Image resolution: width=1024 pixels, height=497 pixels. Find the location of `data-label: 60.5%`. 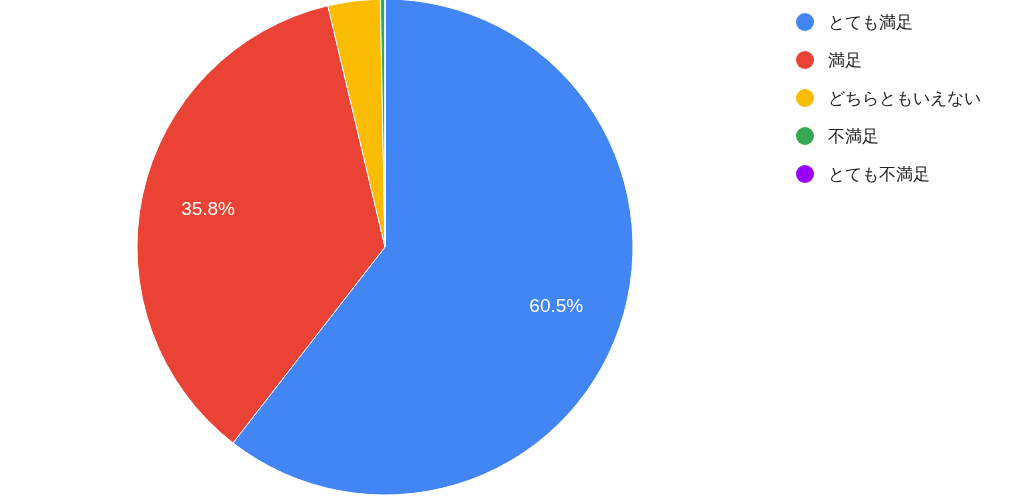

data-label: 60.5% is located at coordinates (556, 306).